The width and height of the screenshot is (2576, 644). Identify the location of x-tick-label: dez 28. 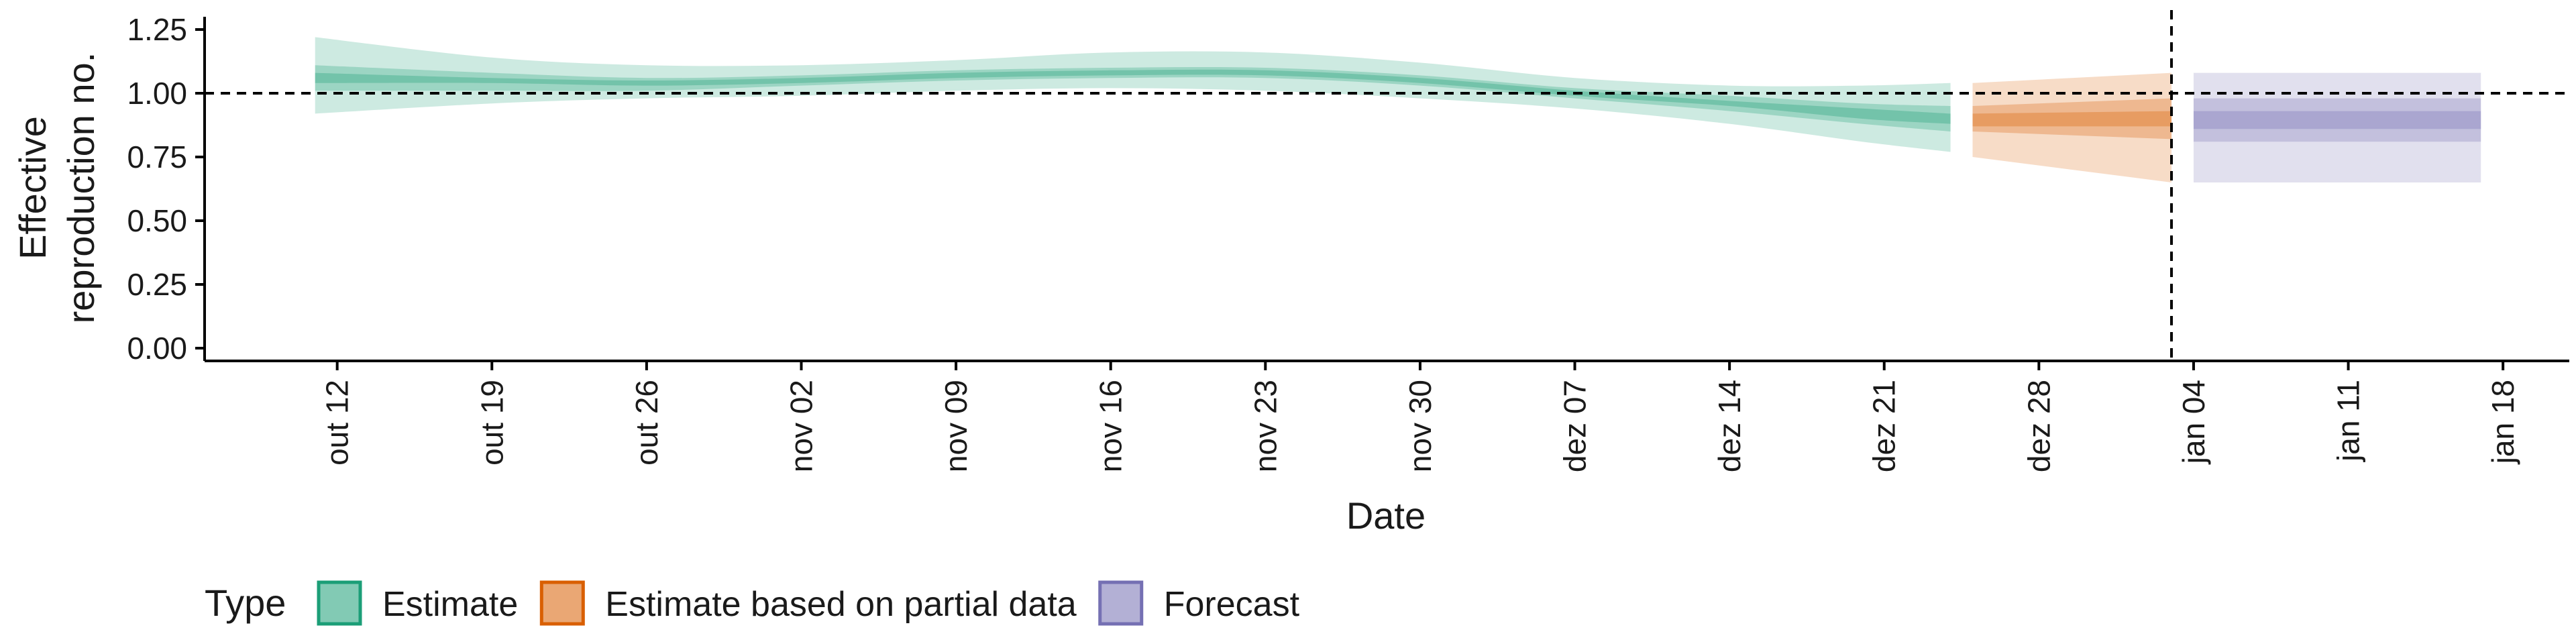
(2038, 426).